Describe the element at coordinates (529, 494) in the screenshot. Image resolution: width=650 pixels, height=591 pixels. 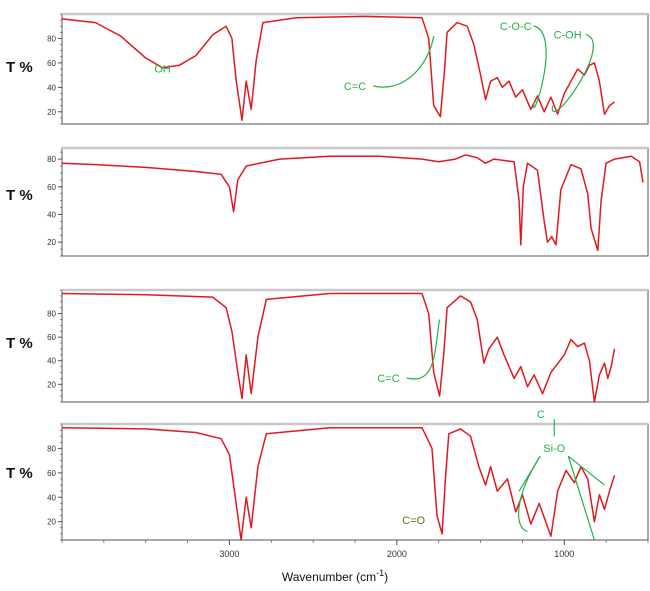
I see `si-o-bracket` at that location.